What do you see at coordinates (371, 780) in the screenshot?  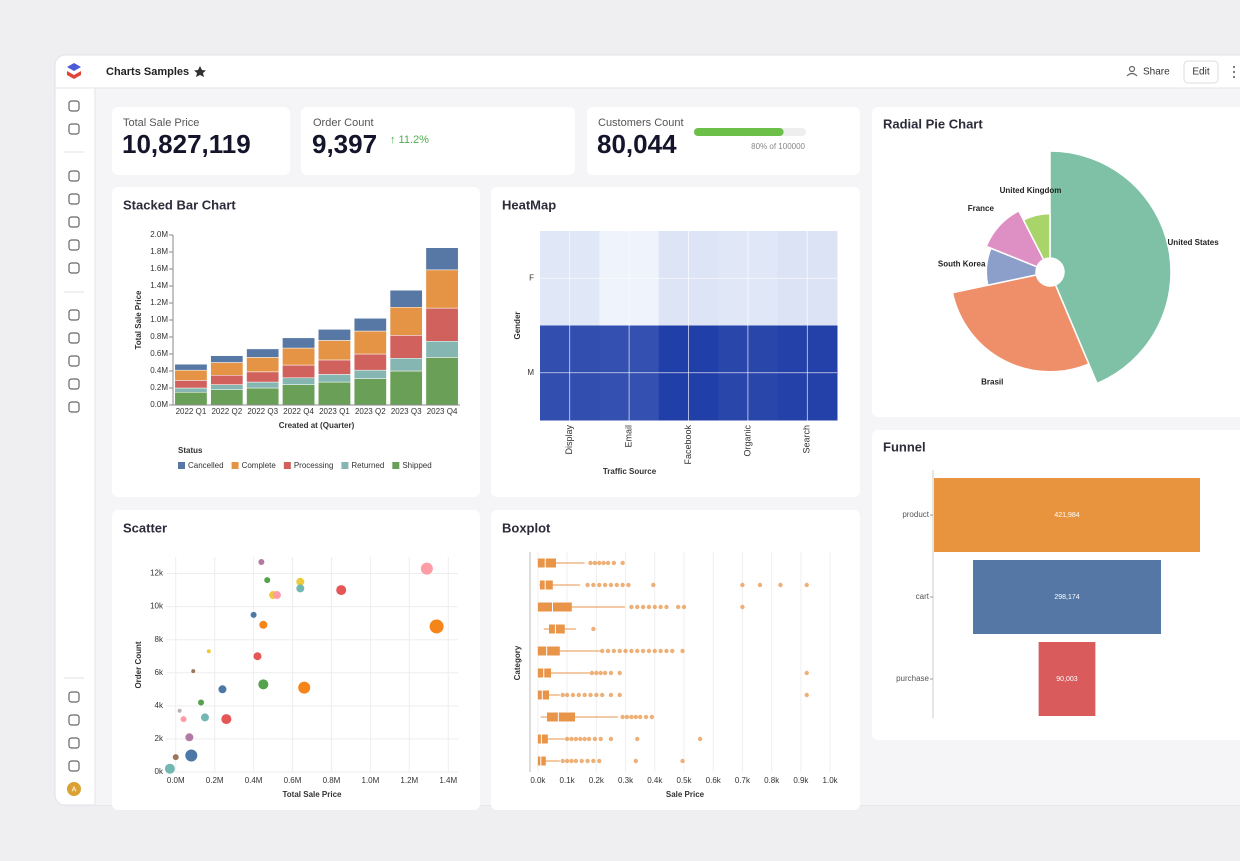 I see `x-tick-label: 1.0M` at bounding box center [371, 780].